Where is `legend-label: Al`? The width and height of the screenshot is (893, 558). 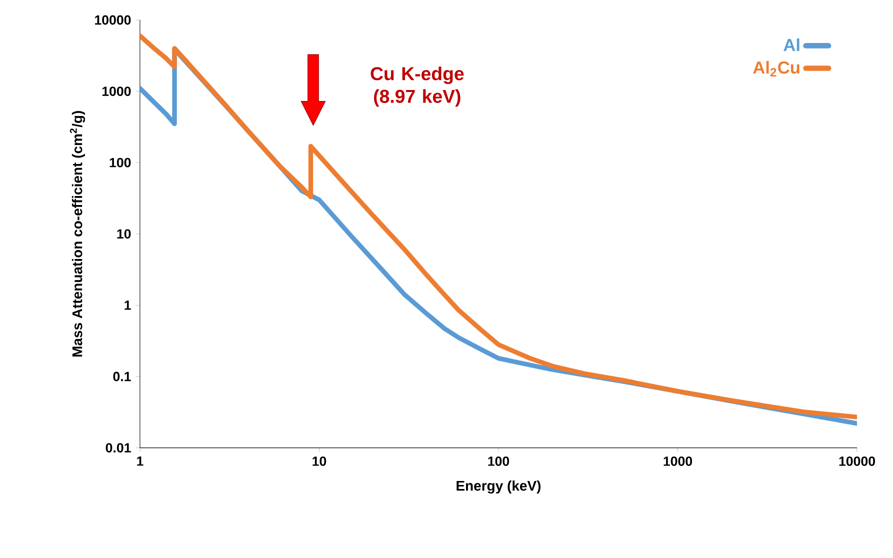 legend-label: Al is located at coordinates (792, 44).